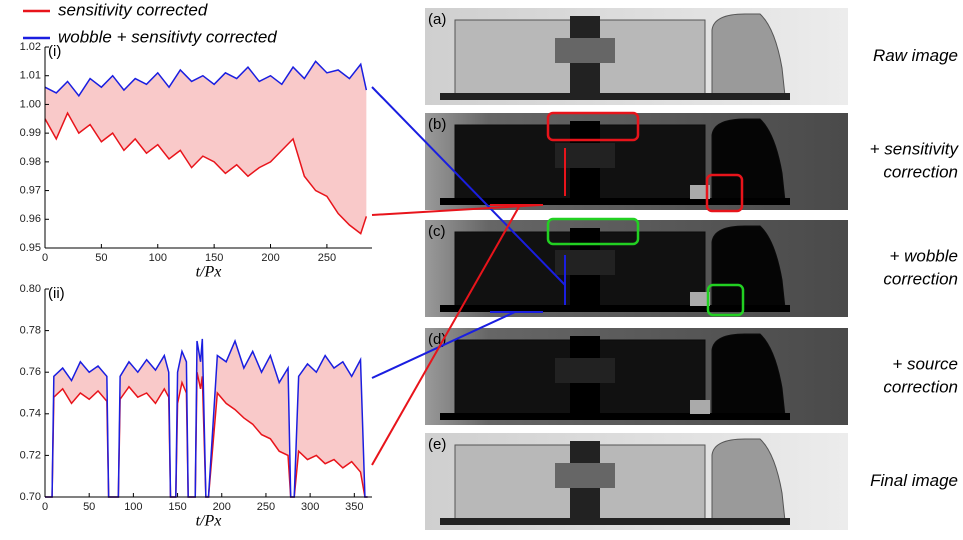 The width and height of the screenshot is (963, 540). Describe the element at coordinates (30, 372) in the screenshot. I see `y-tick-label: 0.76` at that location.